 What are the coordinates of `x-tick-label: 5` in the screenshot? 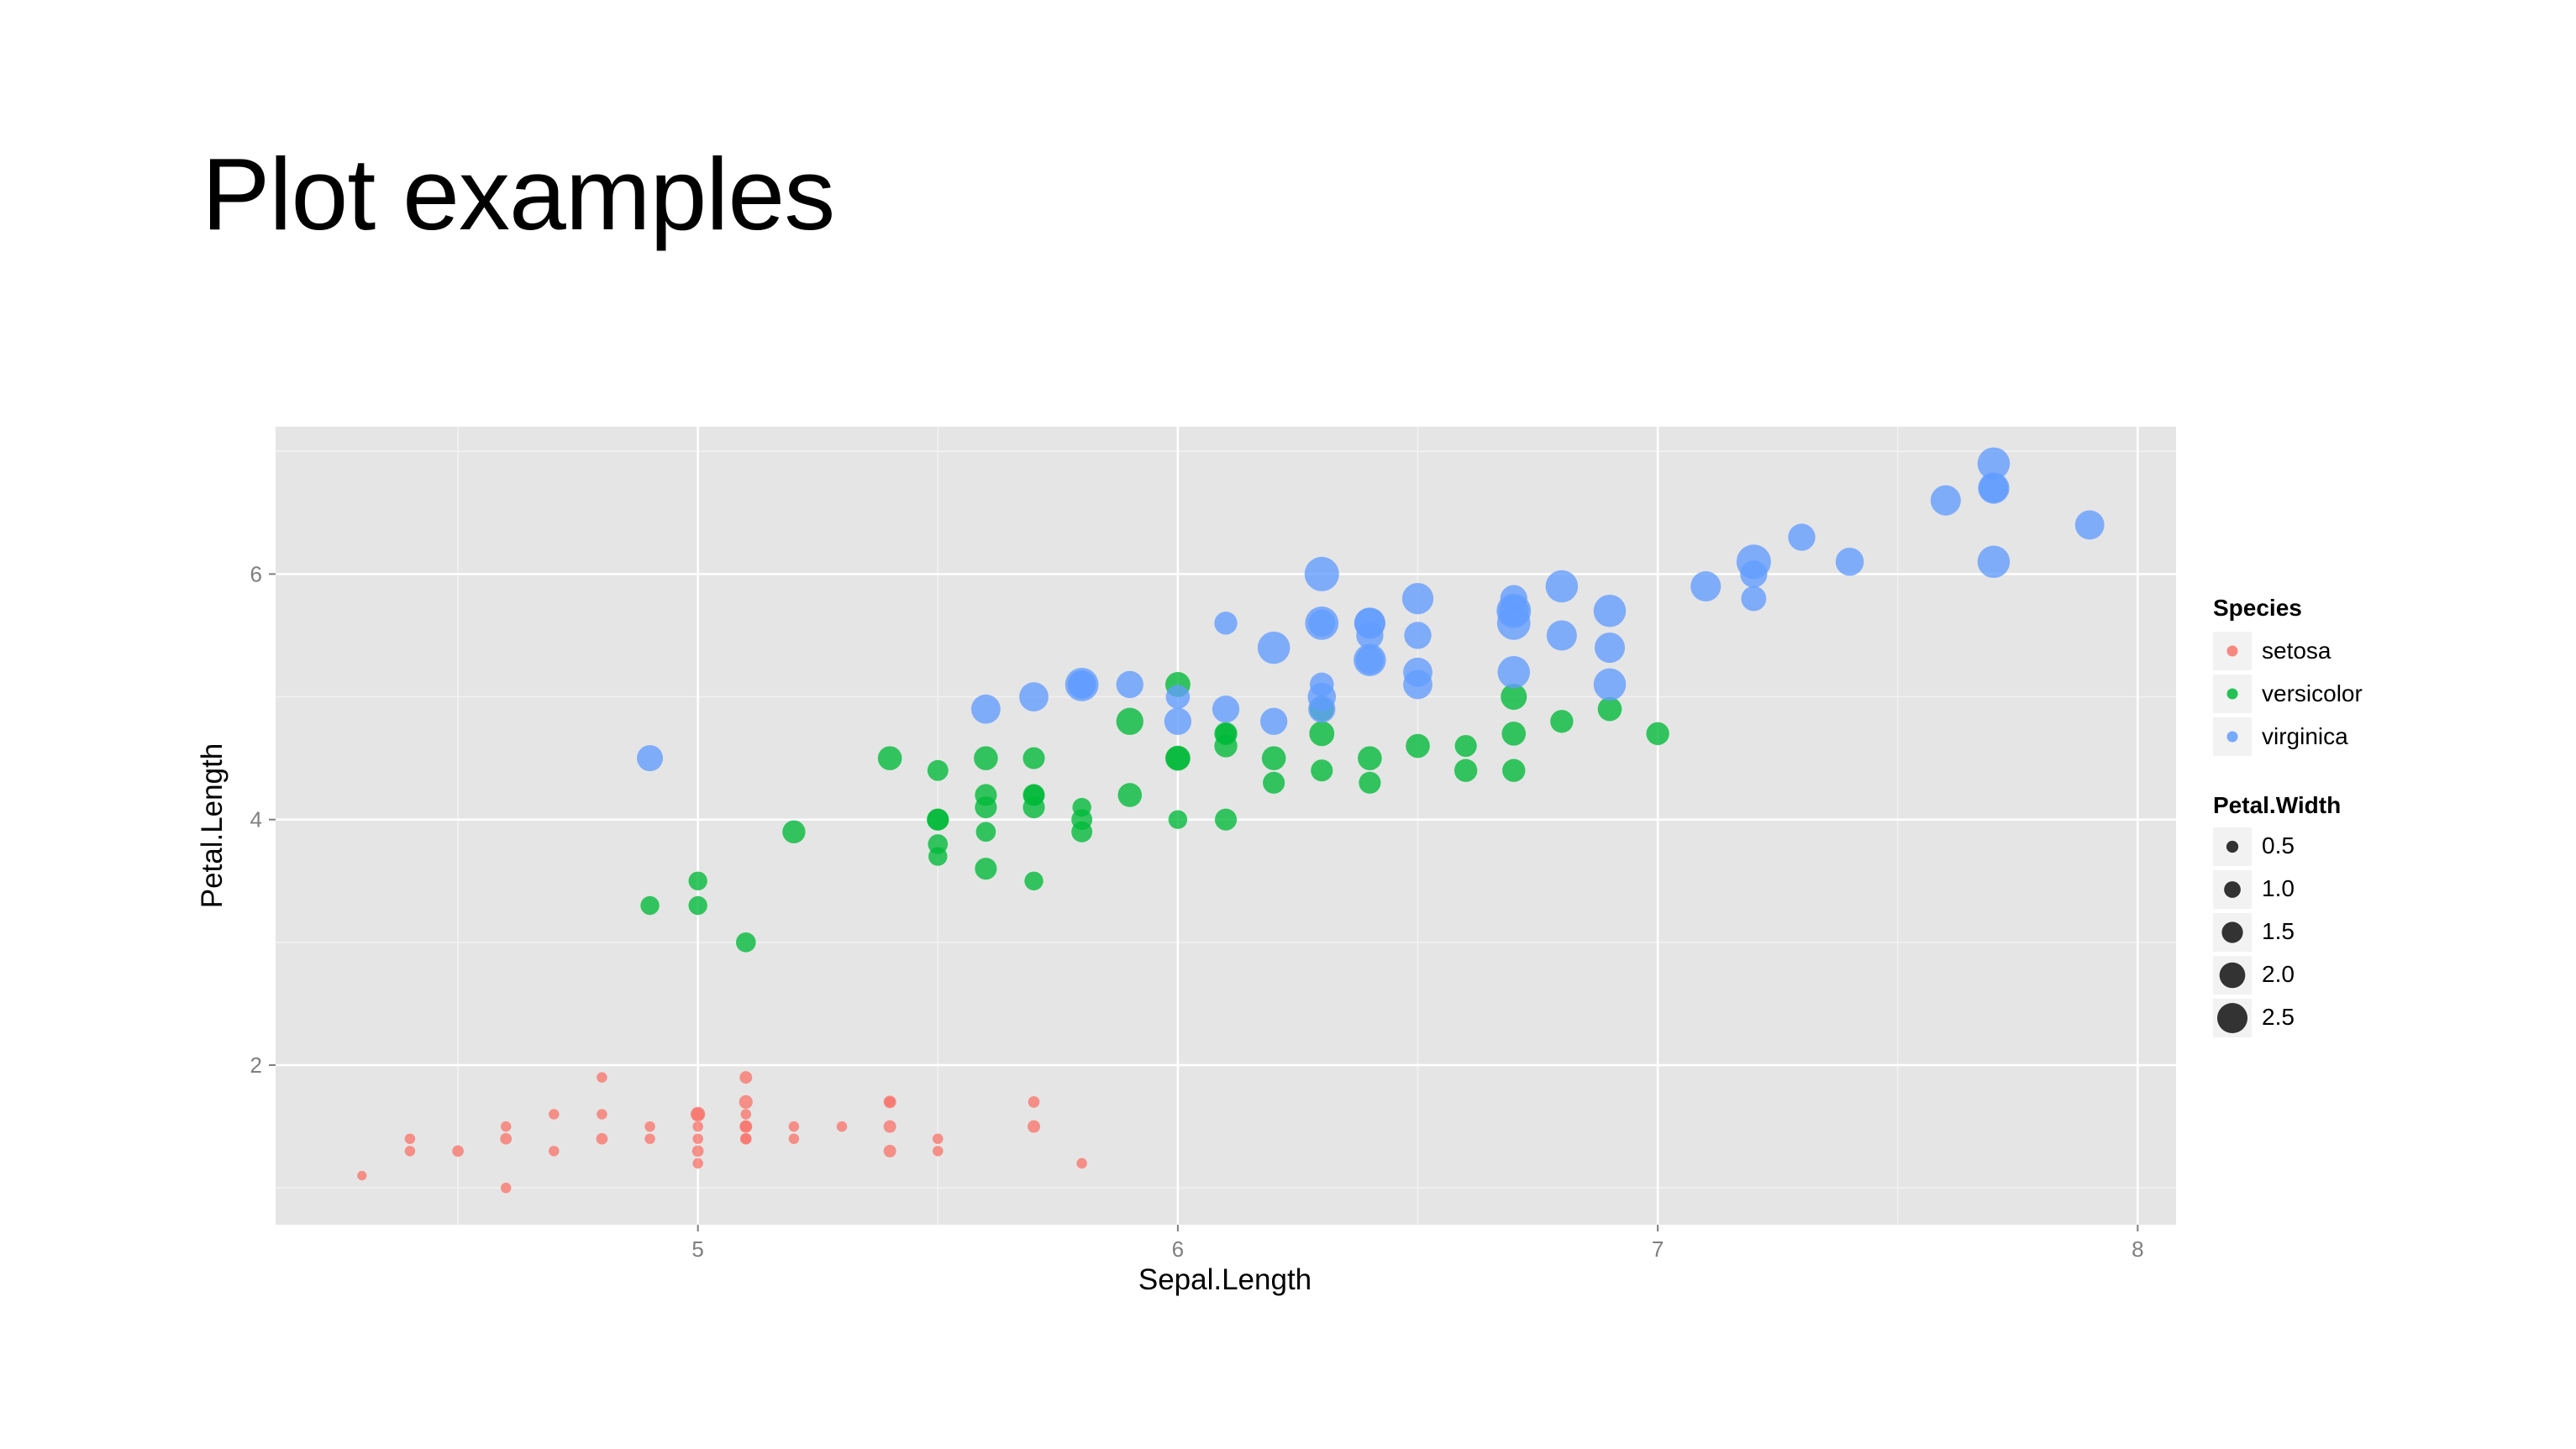 It's located at (697, 1249).